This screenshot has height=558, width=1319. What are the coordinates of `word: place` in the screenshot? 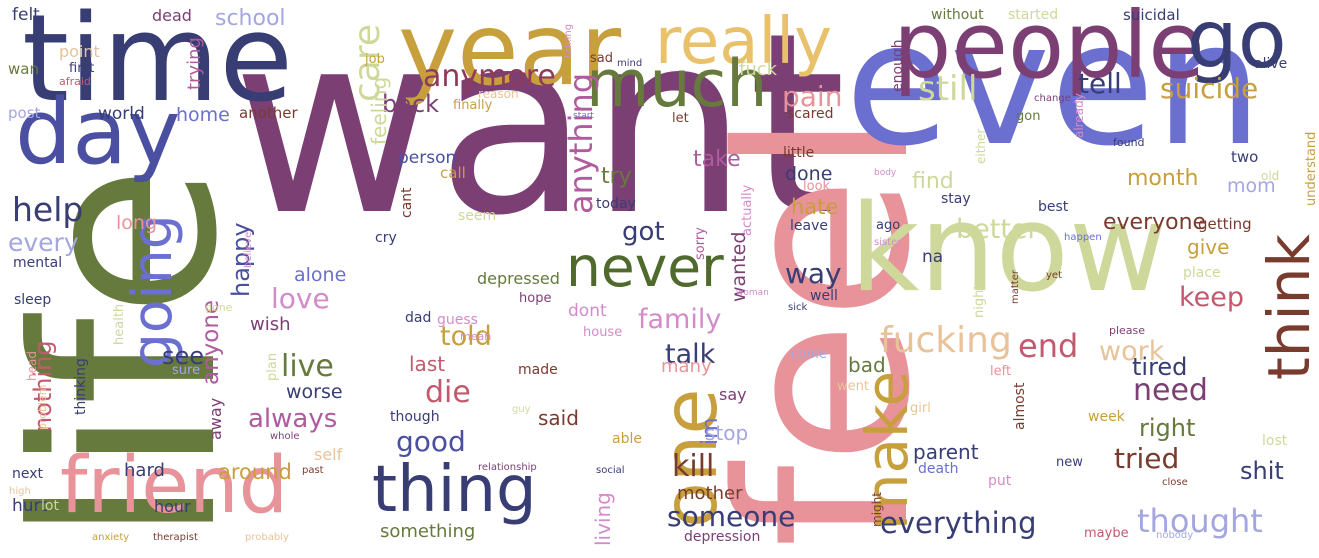 It's located at (1202, 273).